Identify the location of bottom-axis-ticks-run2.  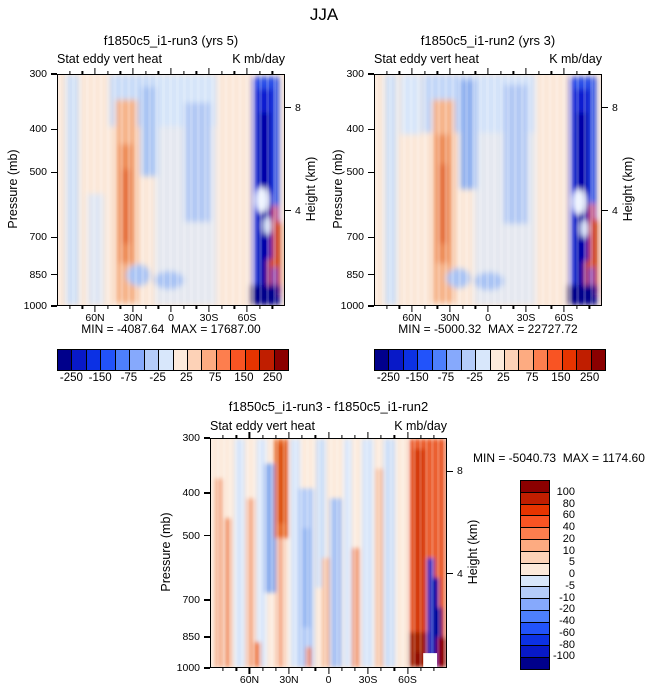
(488, 309).